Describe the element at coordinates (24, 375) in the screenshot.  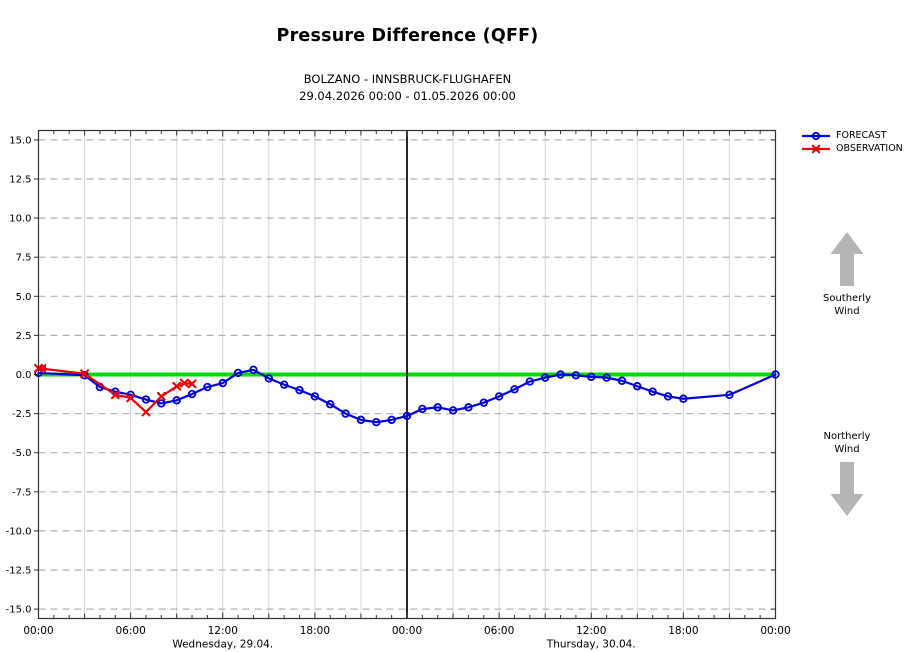
I see `svg-text: 0.0` at that location.